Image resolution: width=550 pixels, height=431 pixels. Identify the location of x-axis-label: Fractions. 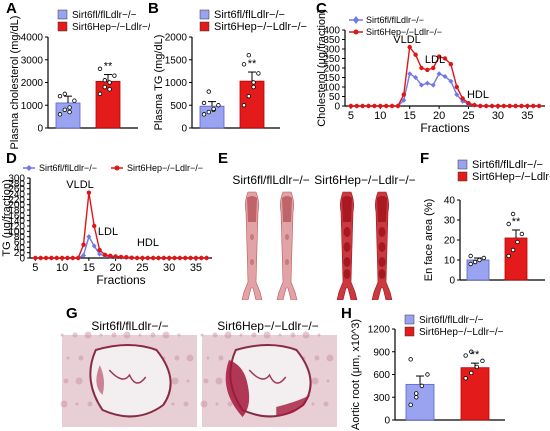
(120, 280).